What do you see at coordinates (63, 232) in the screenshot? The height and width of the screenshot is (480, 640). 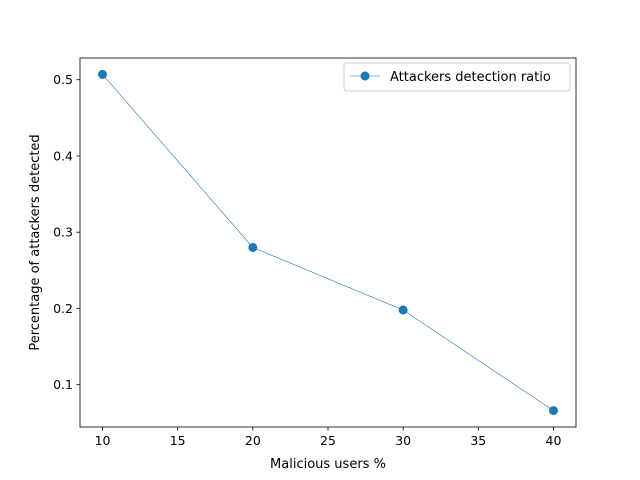 I see `y-tick-label: 0.3` at bounding box center [63, 232].